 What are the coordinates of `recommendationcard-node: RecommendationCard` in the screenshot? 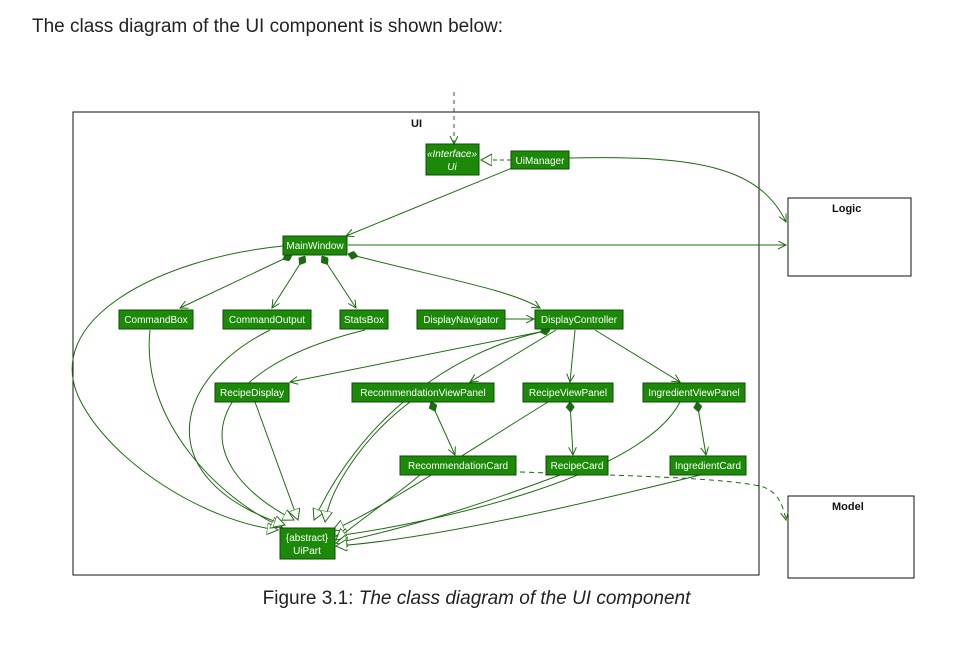 It's located at (458, 465).